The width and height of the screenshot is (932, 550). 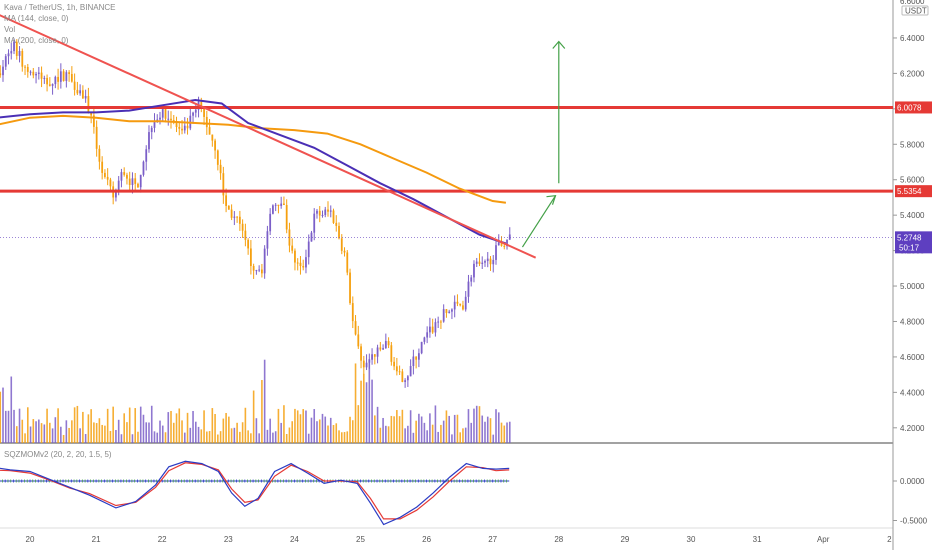 I want to click on ma200-legend: MA (200, close, 0), so click(x=36, y=40).